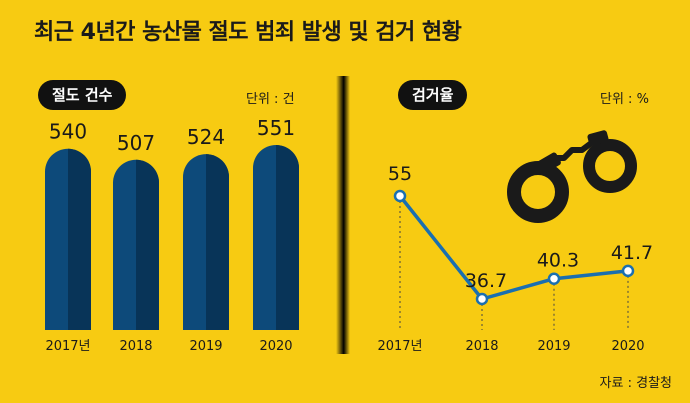  What do you see at coordinates (433, 95) in the screenshot?
I see `line-chart-label: 검거율` at bounding box center [433, 95].